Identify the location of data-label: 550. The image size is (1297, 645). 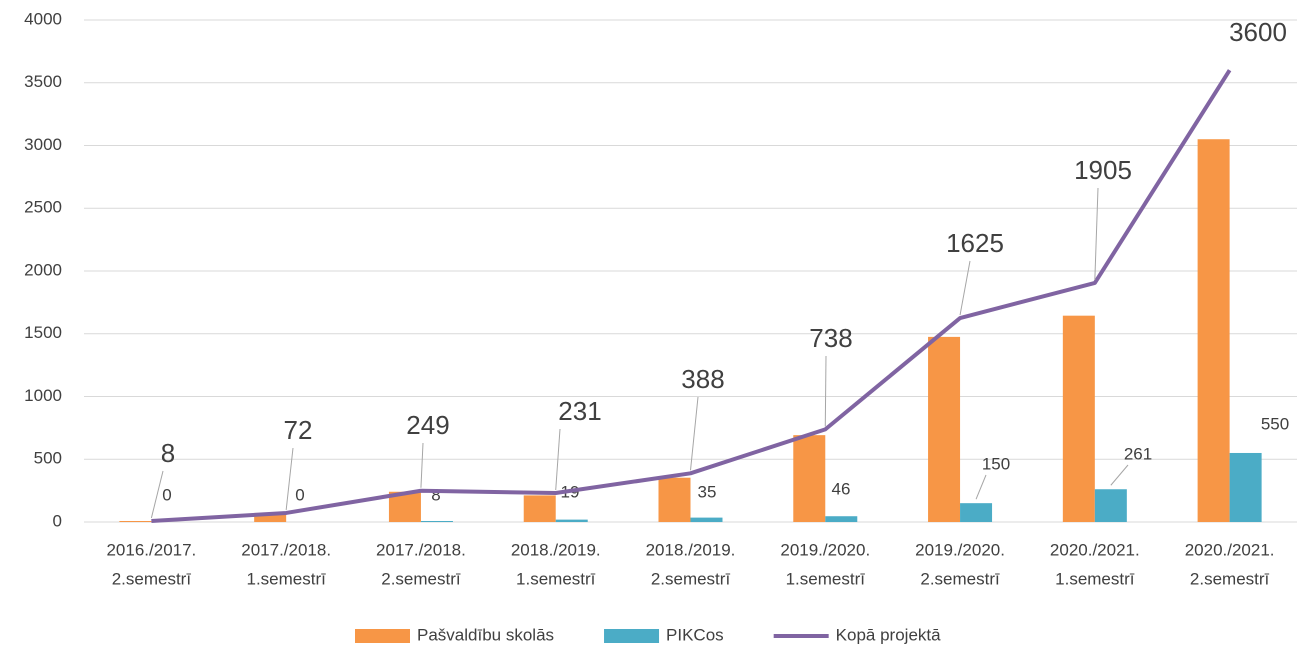
(1275, 423).